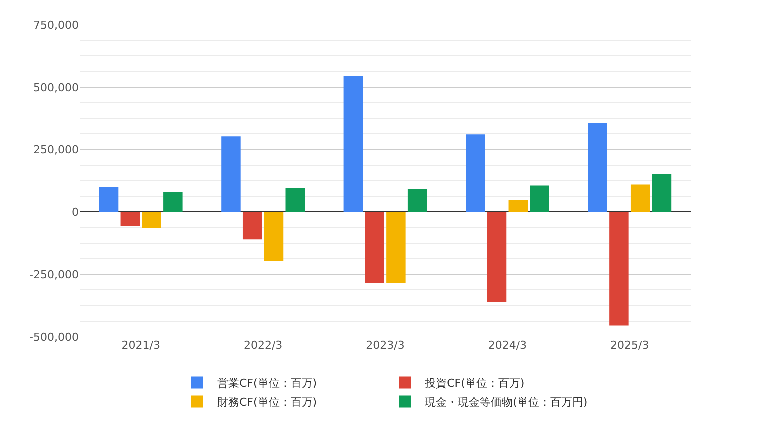 Image resolution: width=766 pixels, height=428 pixels. I want to click on legend-label: 財務CF(単位：百万), so click(268, 402).